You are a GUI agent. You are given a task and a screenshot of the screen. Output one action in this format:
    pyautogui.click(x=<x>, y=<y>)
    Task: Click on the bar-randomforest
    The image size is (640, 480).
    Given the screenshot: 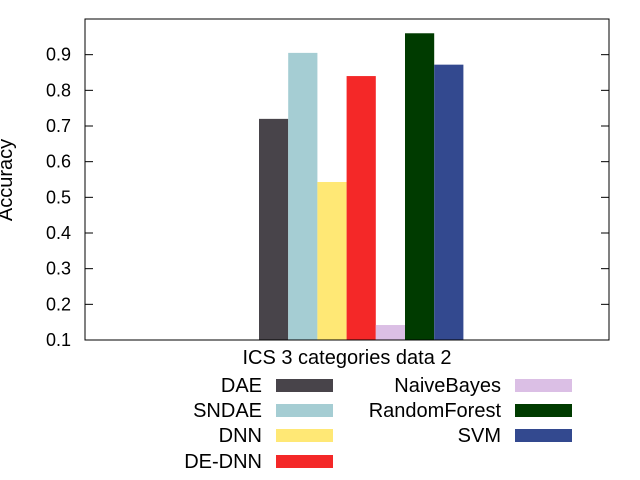 What is the action you would take?
    pyautogui.click(x=420, y=187)
    